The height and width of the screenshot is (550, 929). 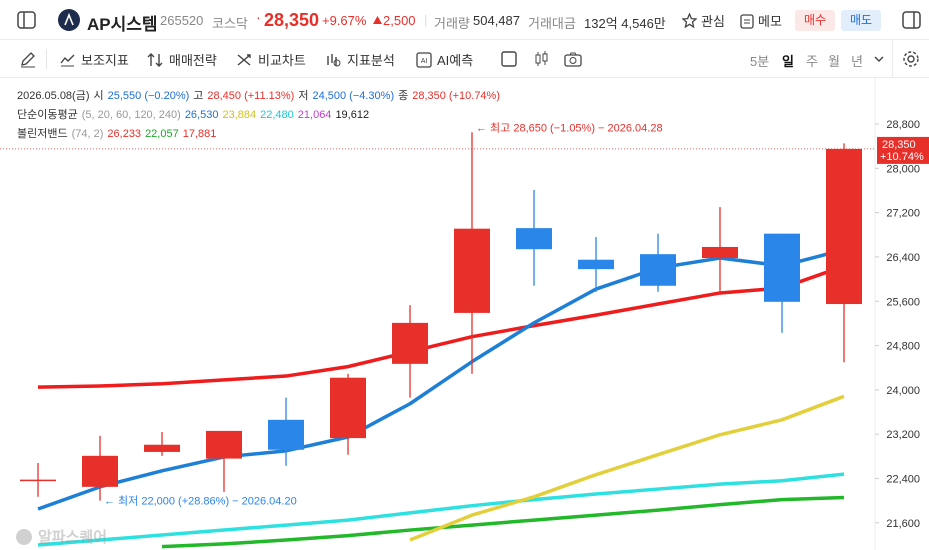 What do you see at coordinates (509, 59) in the screenshot?
I see `square` at bounding box center [509, 59].